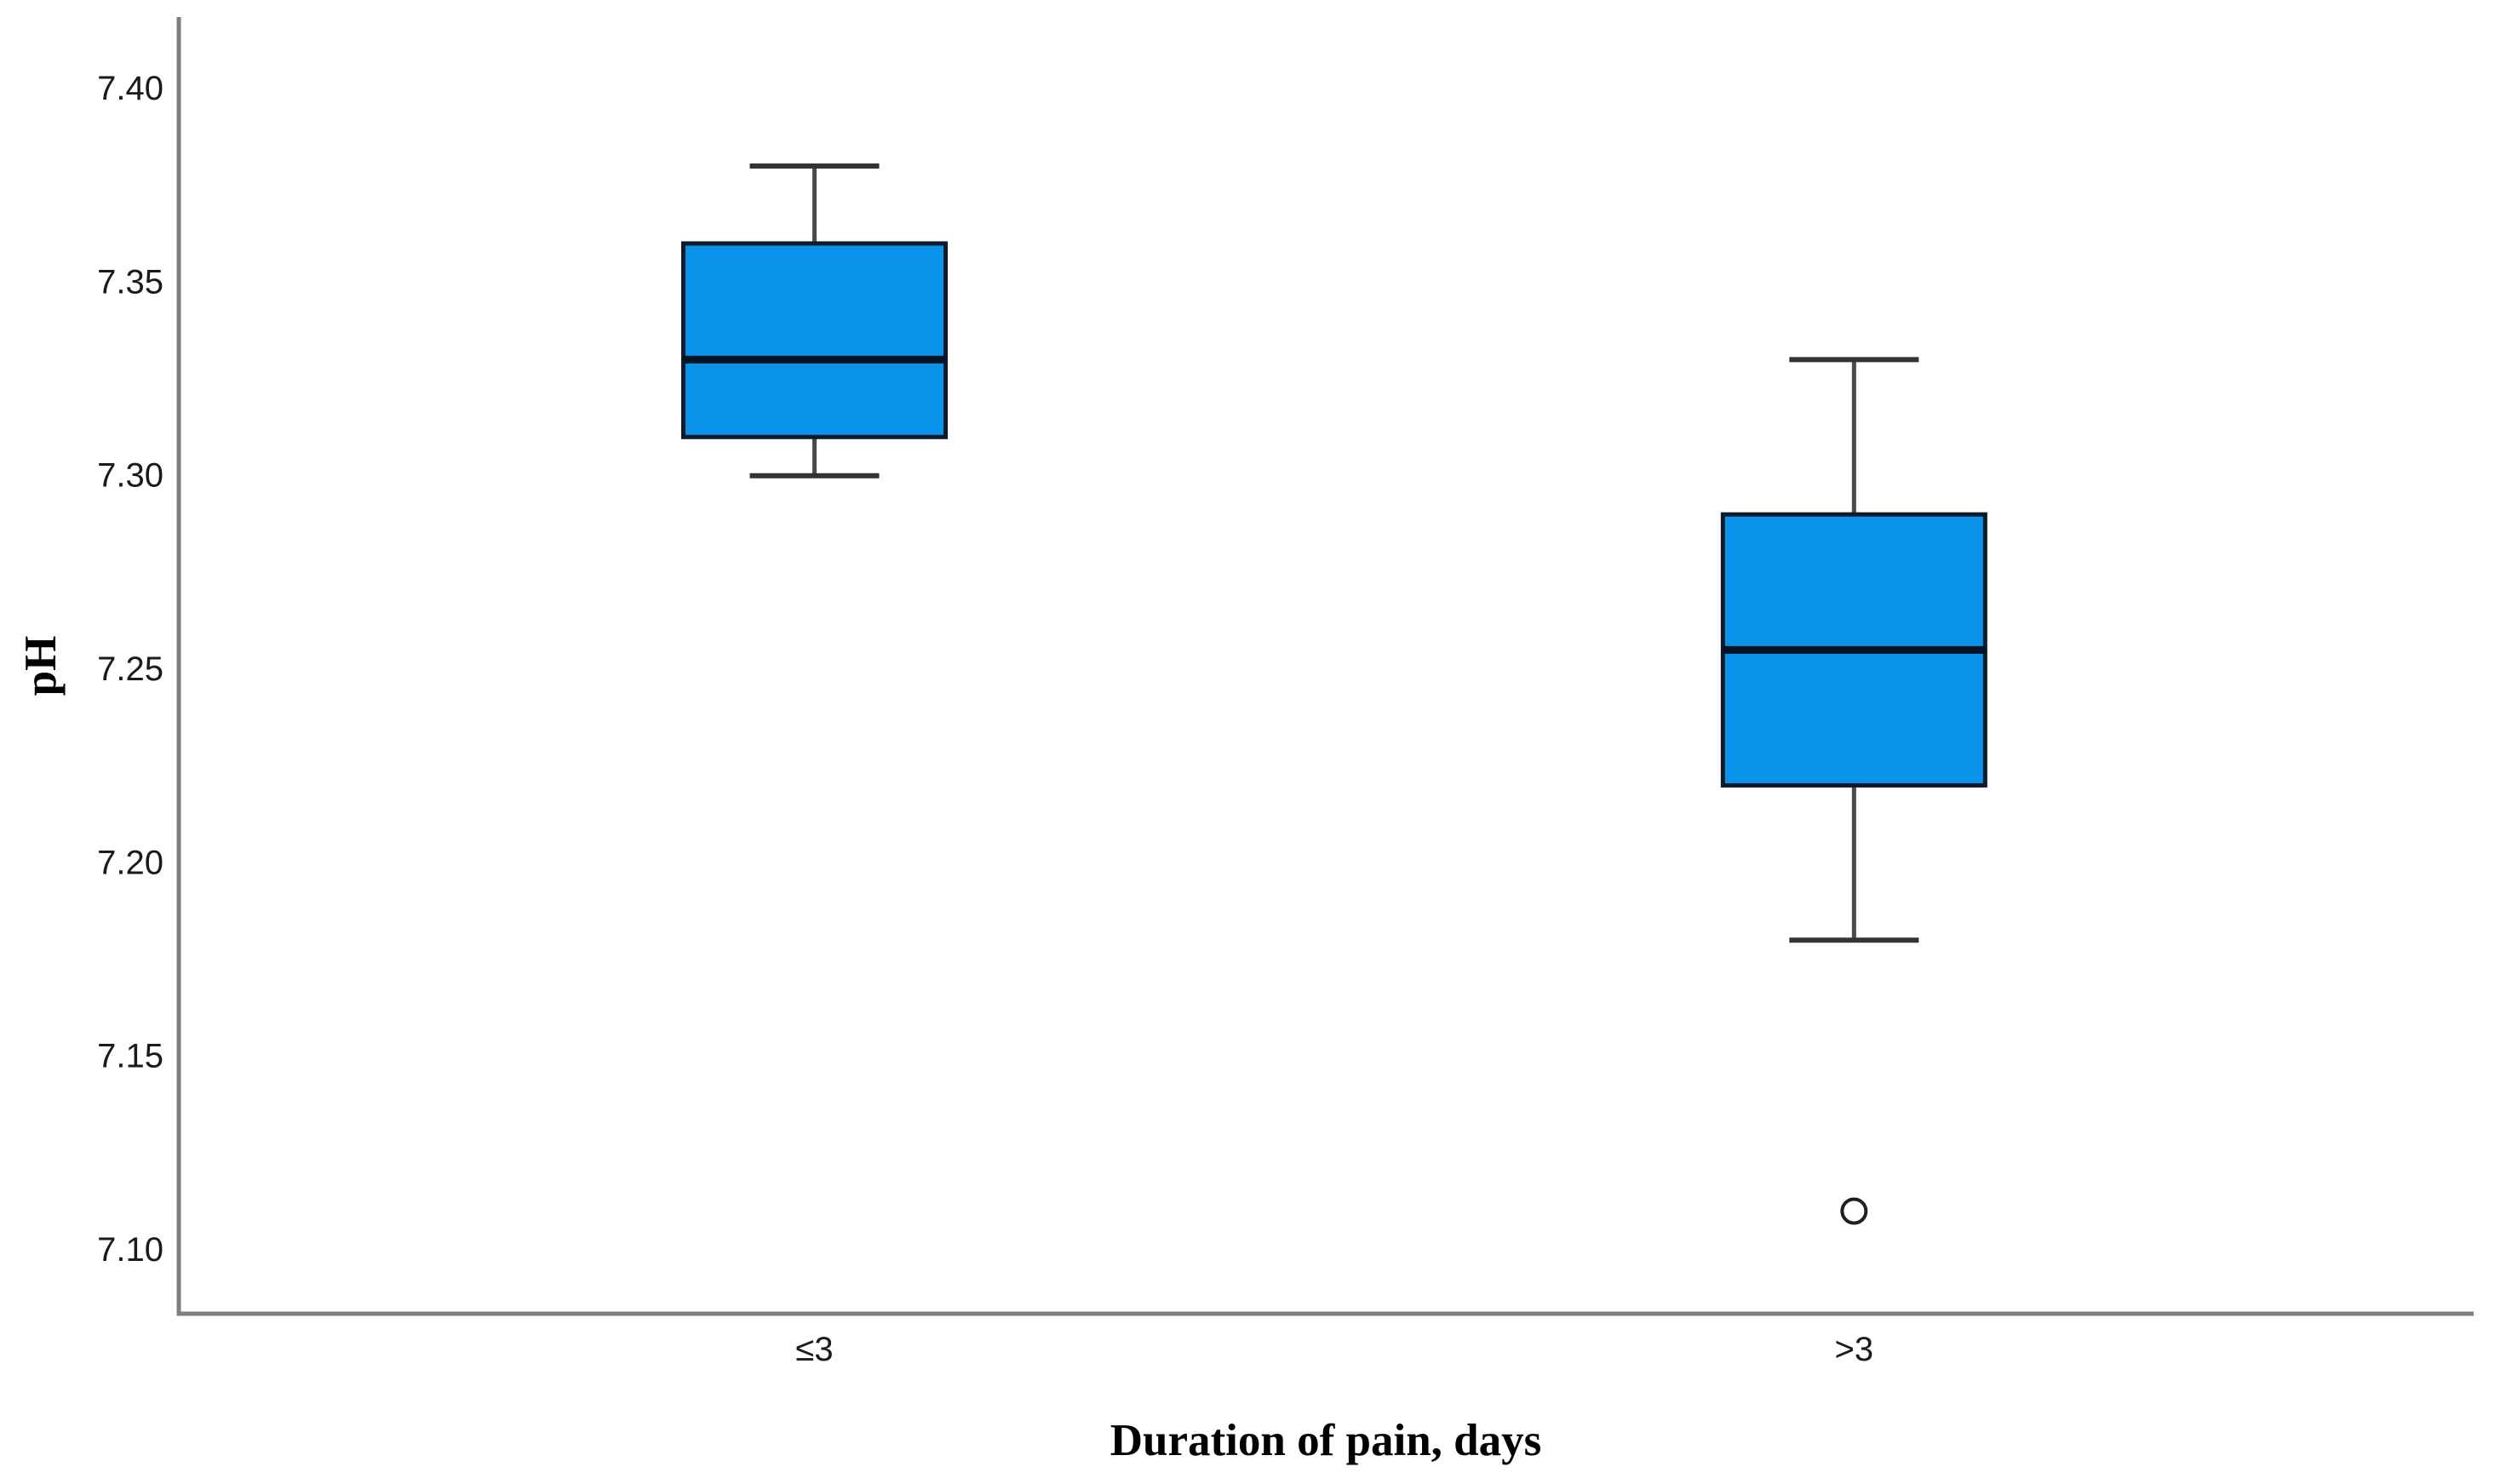  I want to click on x-category-label: >3, so click(1854, 1349).